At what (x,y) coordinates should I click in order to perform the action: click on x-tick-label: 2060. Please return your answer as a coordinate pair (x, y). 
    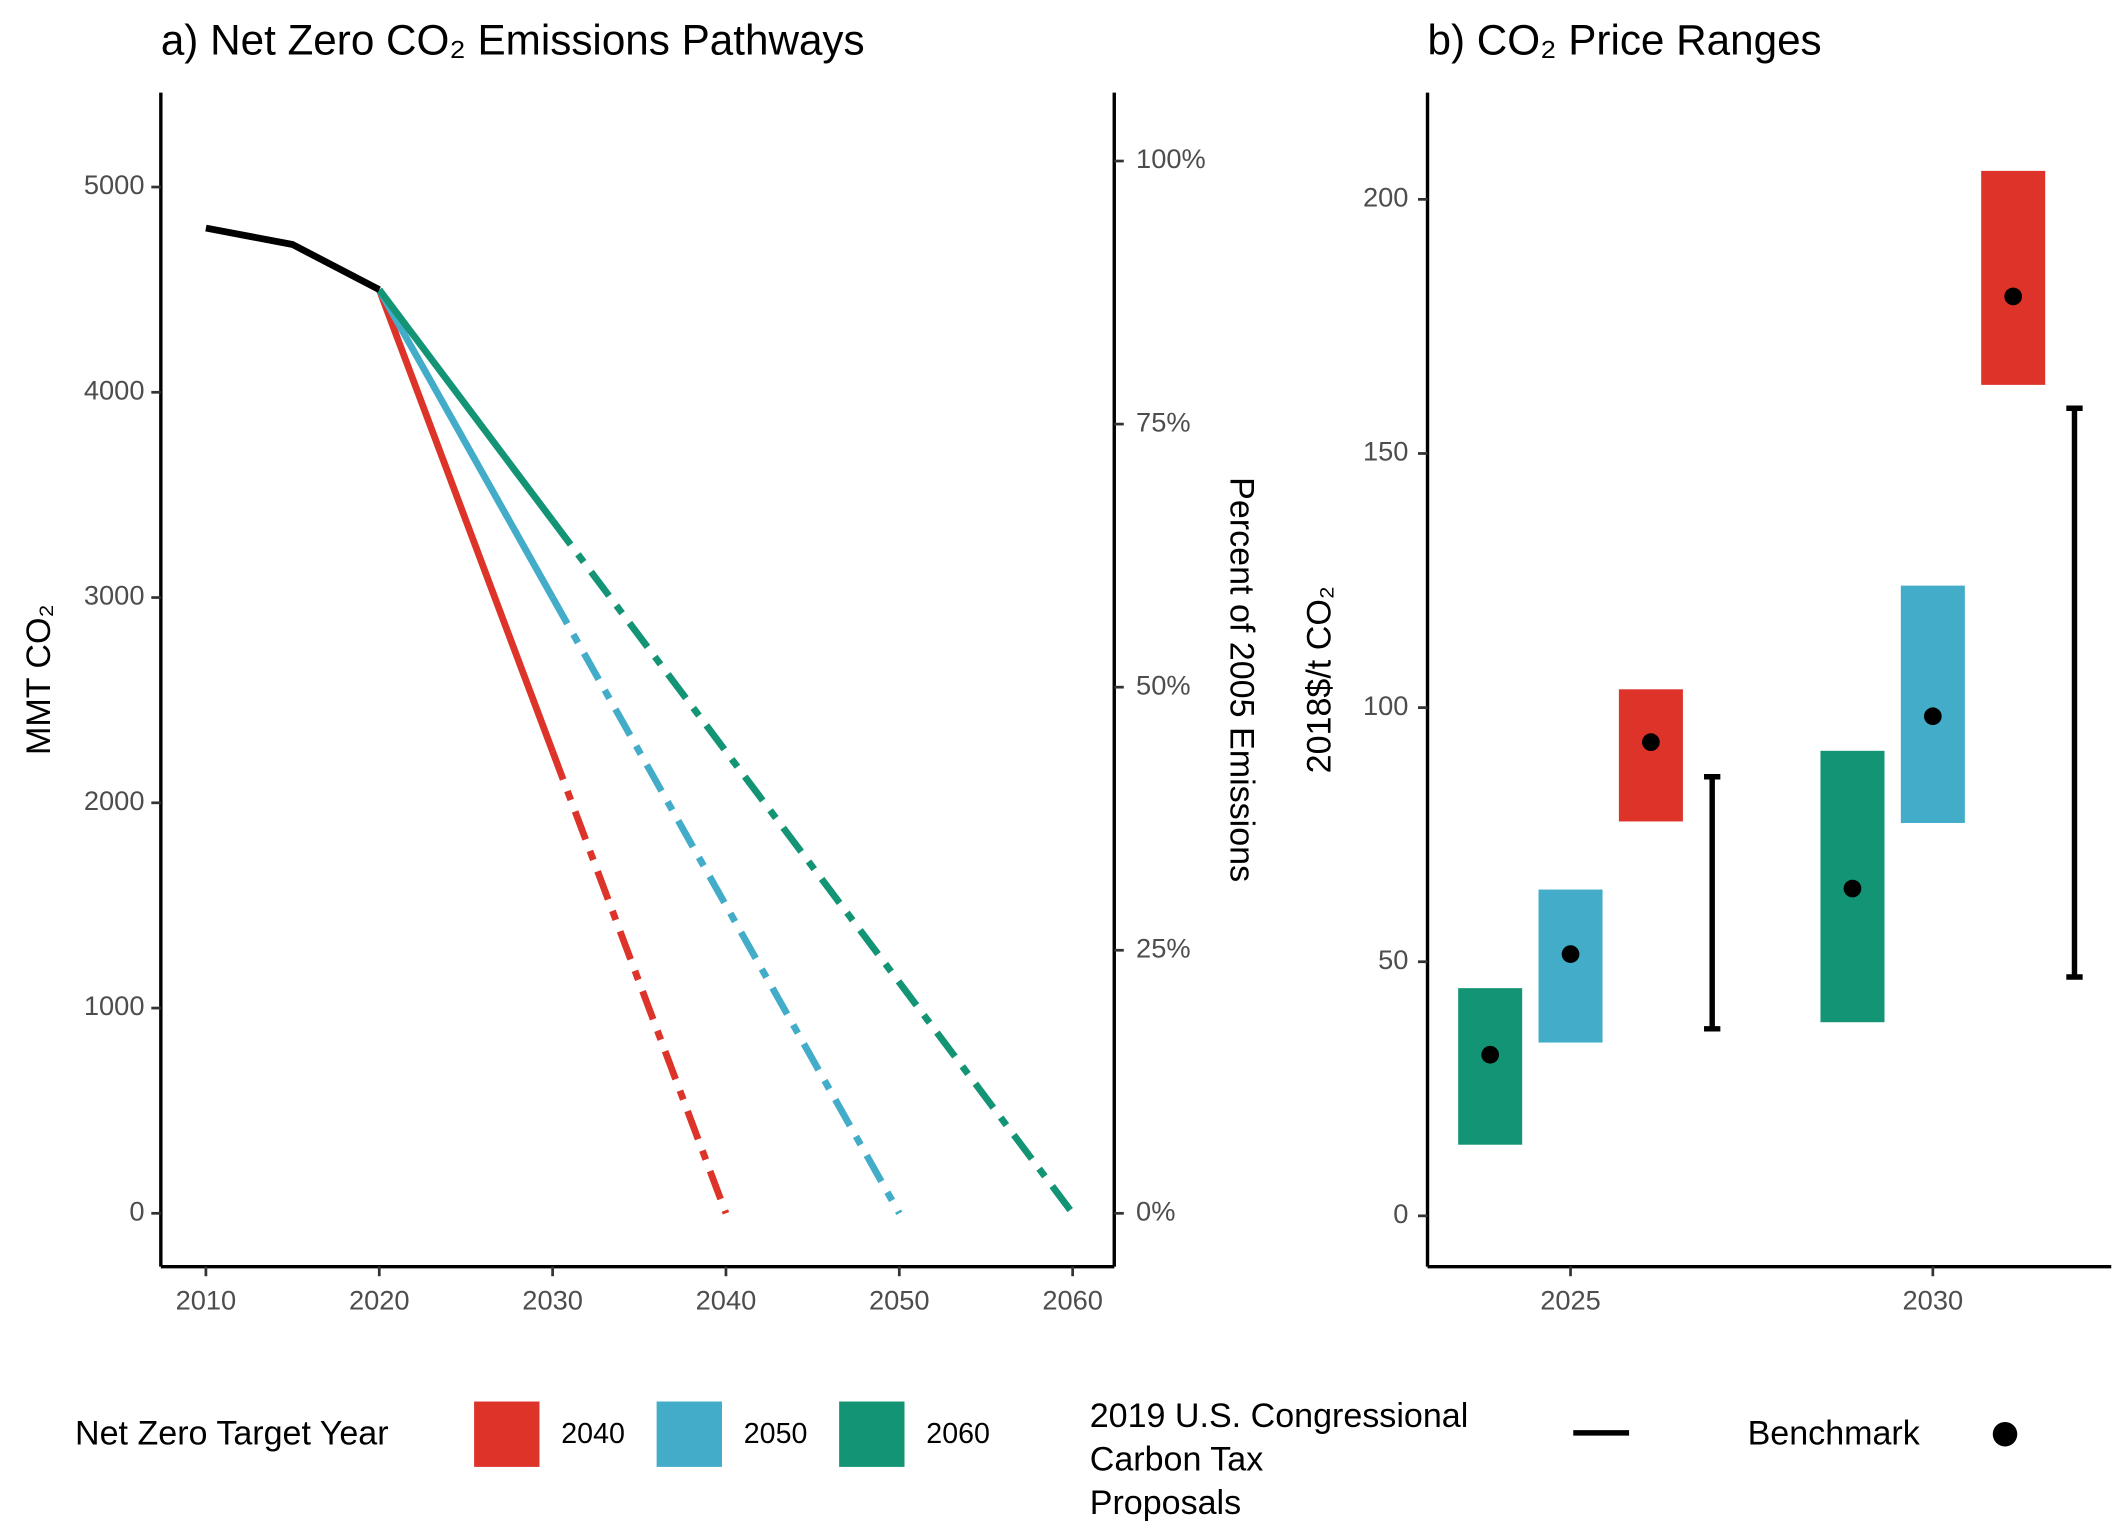
    Looking at the image, I should click on (1072, 1299).